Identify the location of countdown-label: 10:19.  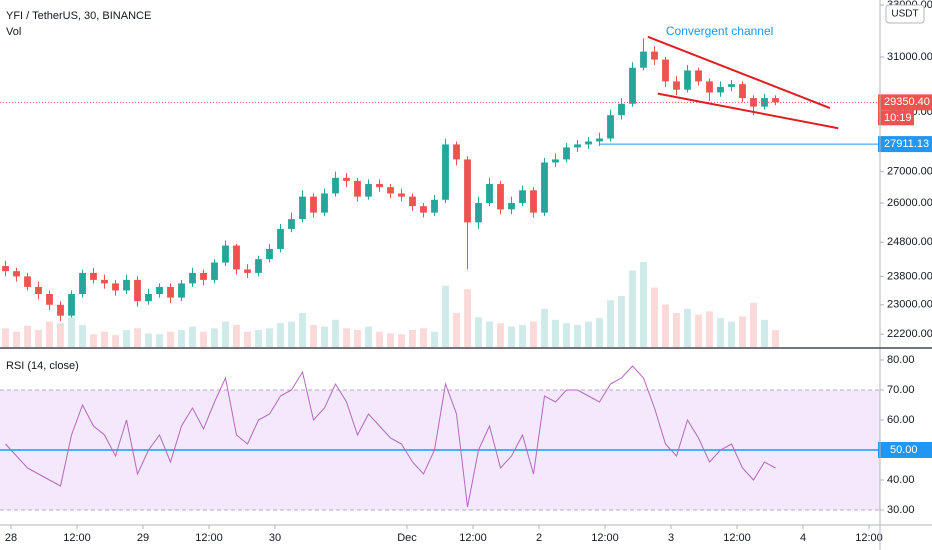
(898, 118).